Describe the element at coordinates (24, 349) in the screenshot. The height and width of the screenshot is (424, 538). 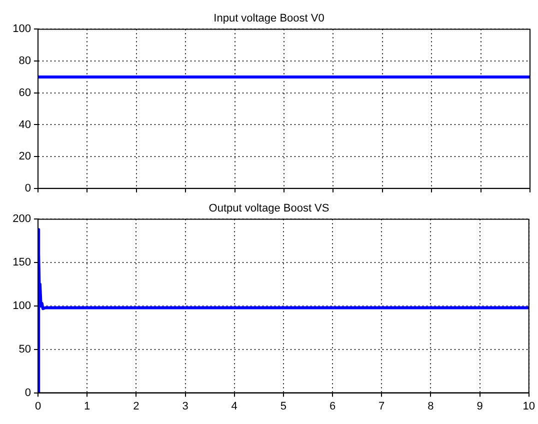
I see `y-tick-label: 50` at that location.